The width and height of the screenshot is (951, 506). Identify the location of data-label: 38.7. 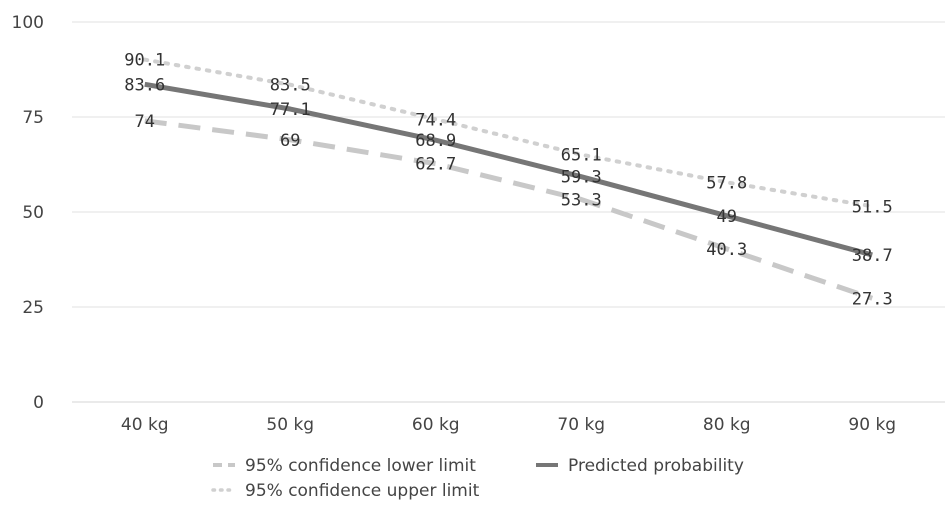
(872, 256).